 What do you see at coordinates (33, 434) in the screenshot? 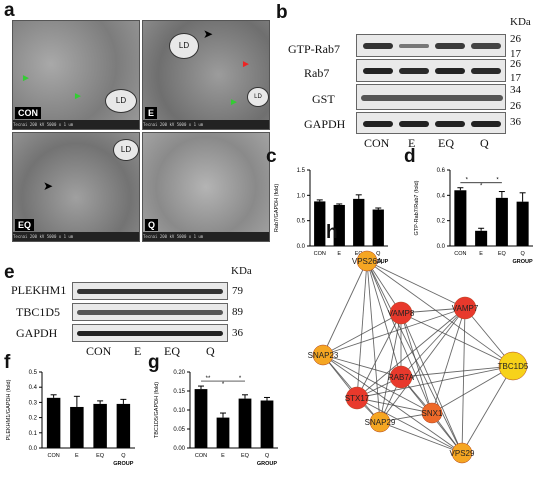
I see `y-tick-label: 0.1` at bounding box center [33, 434].